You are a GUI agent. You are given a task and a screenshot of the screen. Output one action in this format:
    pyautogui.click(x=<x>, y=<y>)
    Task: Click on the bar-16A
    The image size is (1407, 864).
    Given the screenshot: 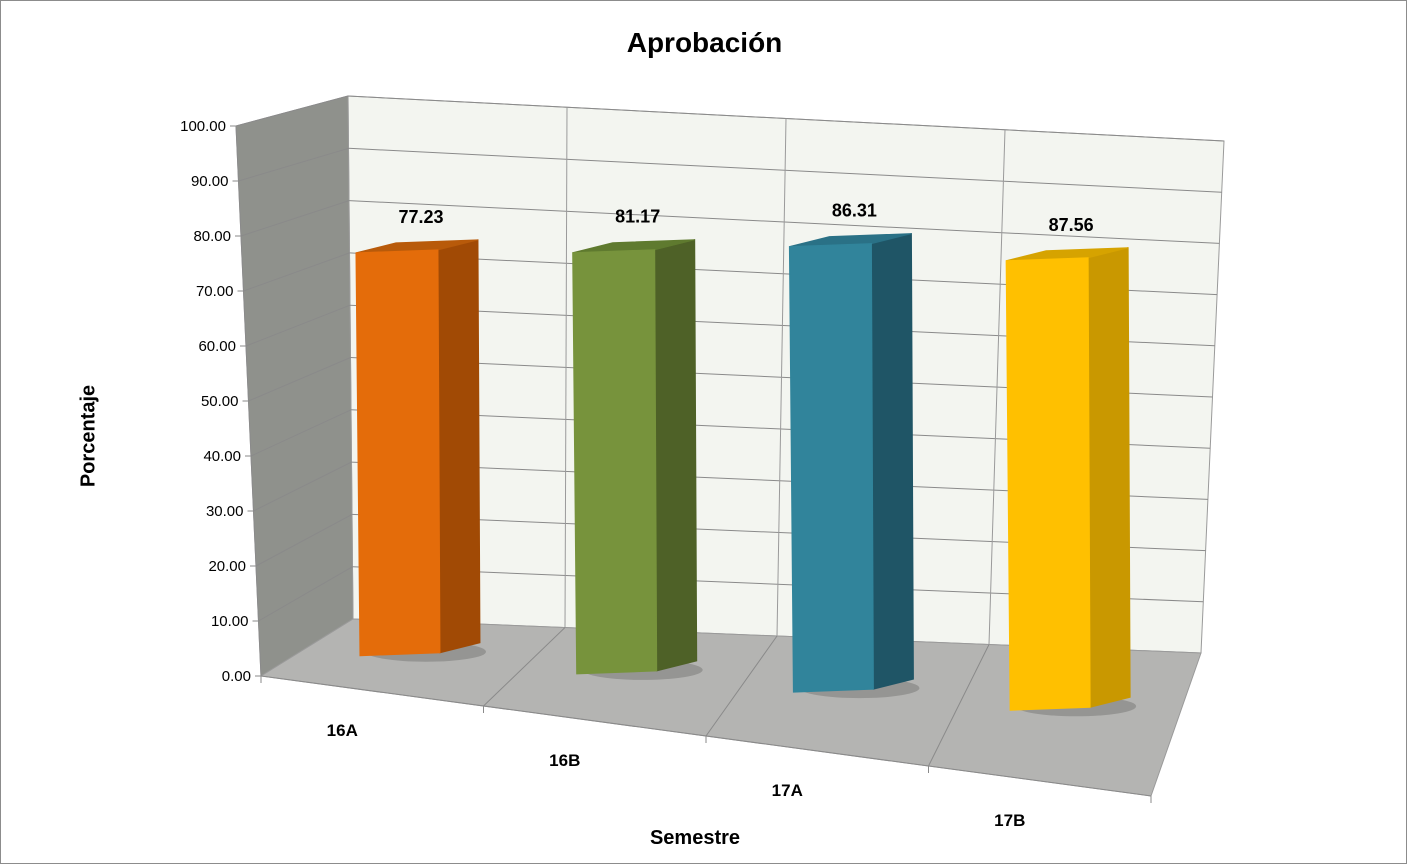 What is the action you would take?
    pyautogui.click(x=398, y=453)
    